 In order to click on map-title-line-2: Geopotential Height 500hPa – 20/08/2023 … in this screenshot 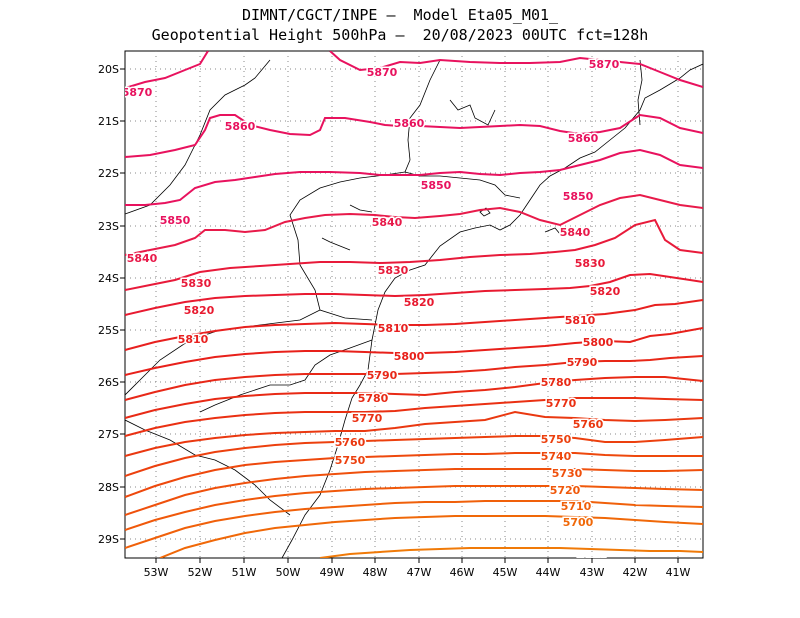, I will do `click(400, 35)`.